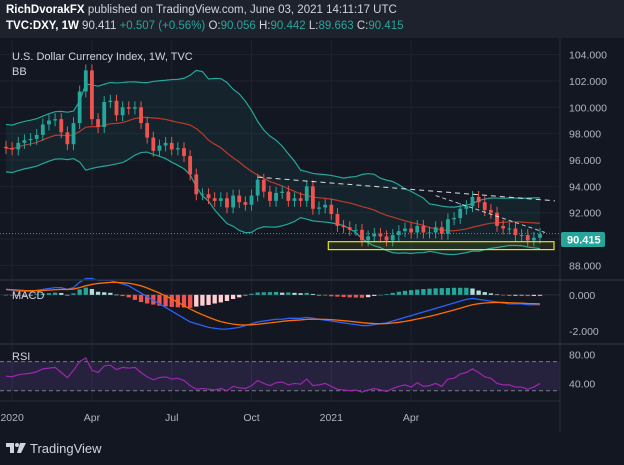  What do you see at coordinates (585, 135) in the screenshot?
I see `y-tick-label: 98.000` at bounding box center [585, 135].